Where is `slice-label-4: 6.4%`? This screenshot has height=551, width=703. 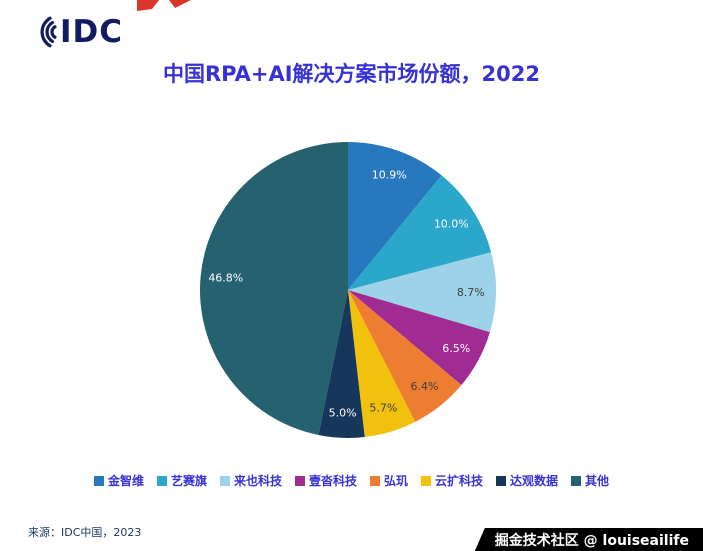 slice-label-4: 6.4% is located at coordinates (425, 386).